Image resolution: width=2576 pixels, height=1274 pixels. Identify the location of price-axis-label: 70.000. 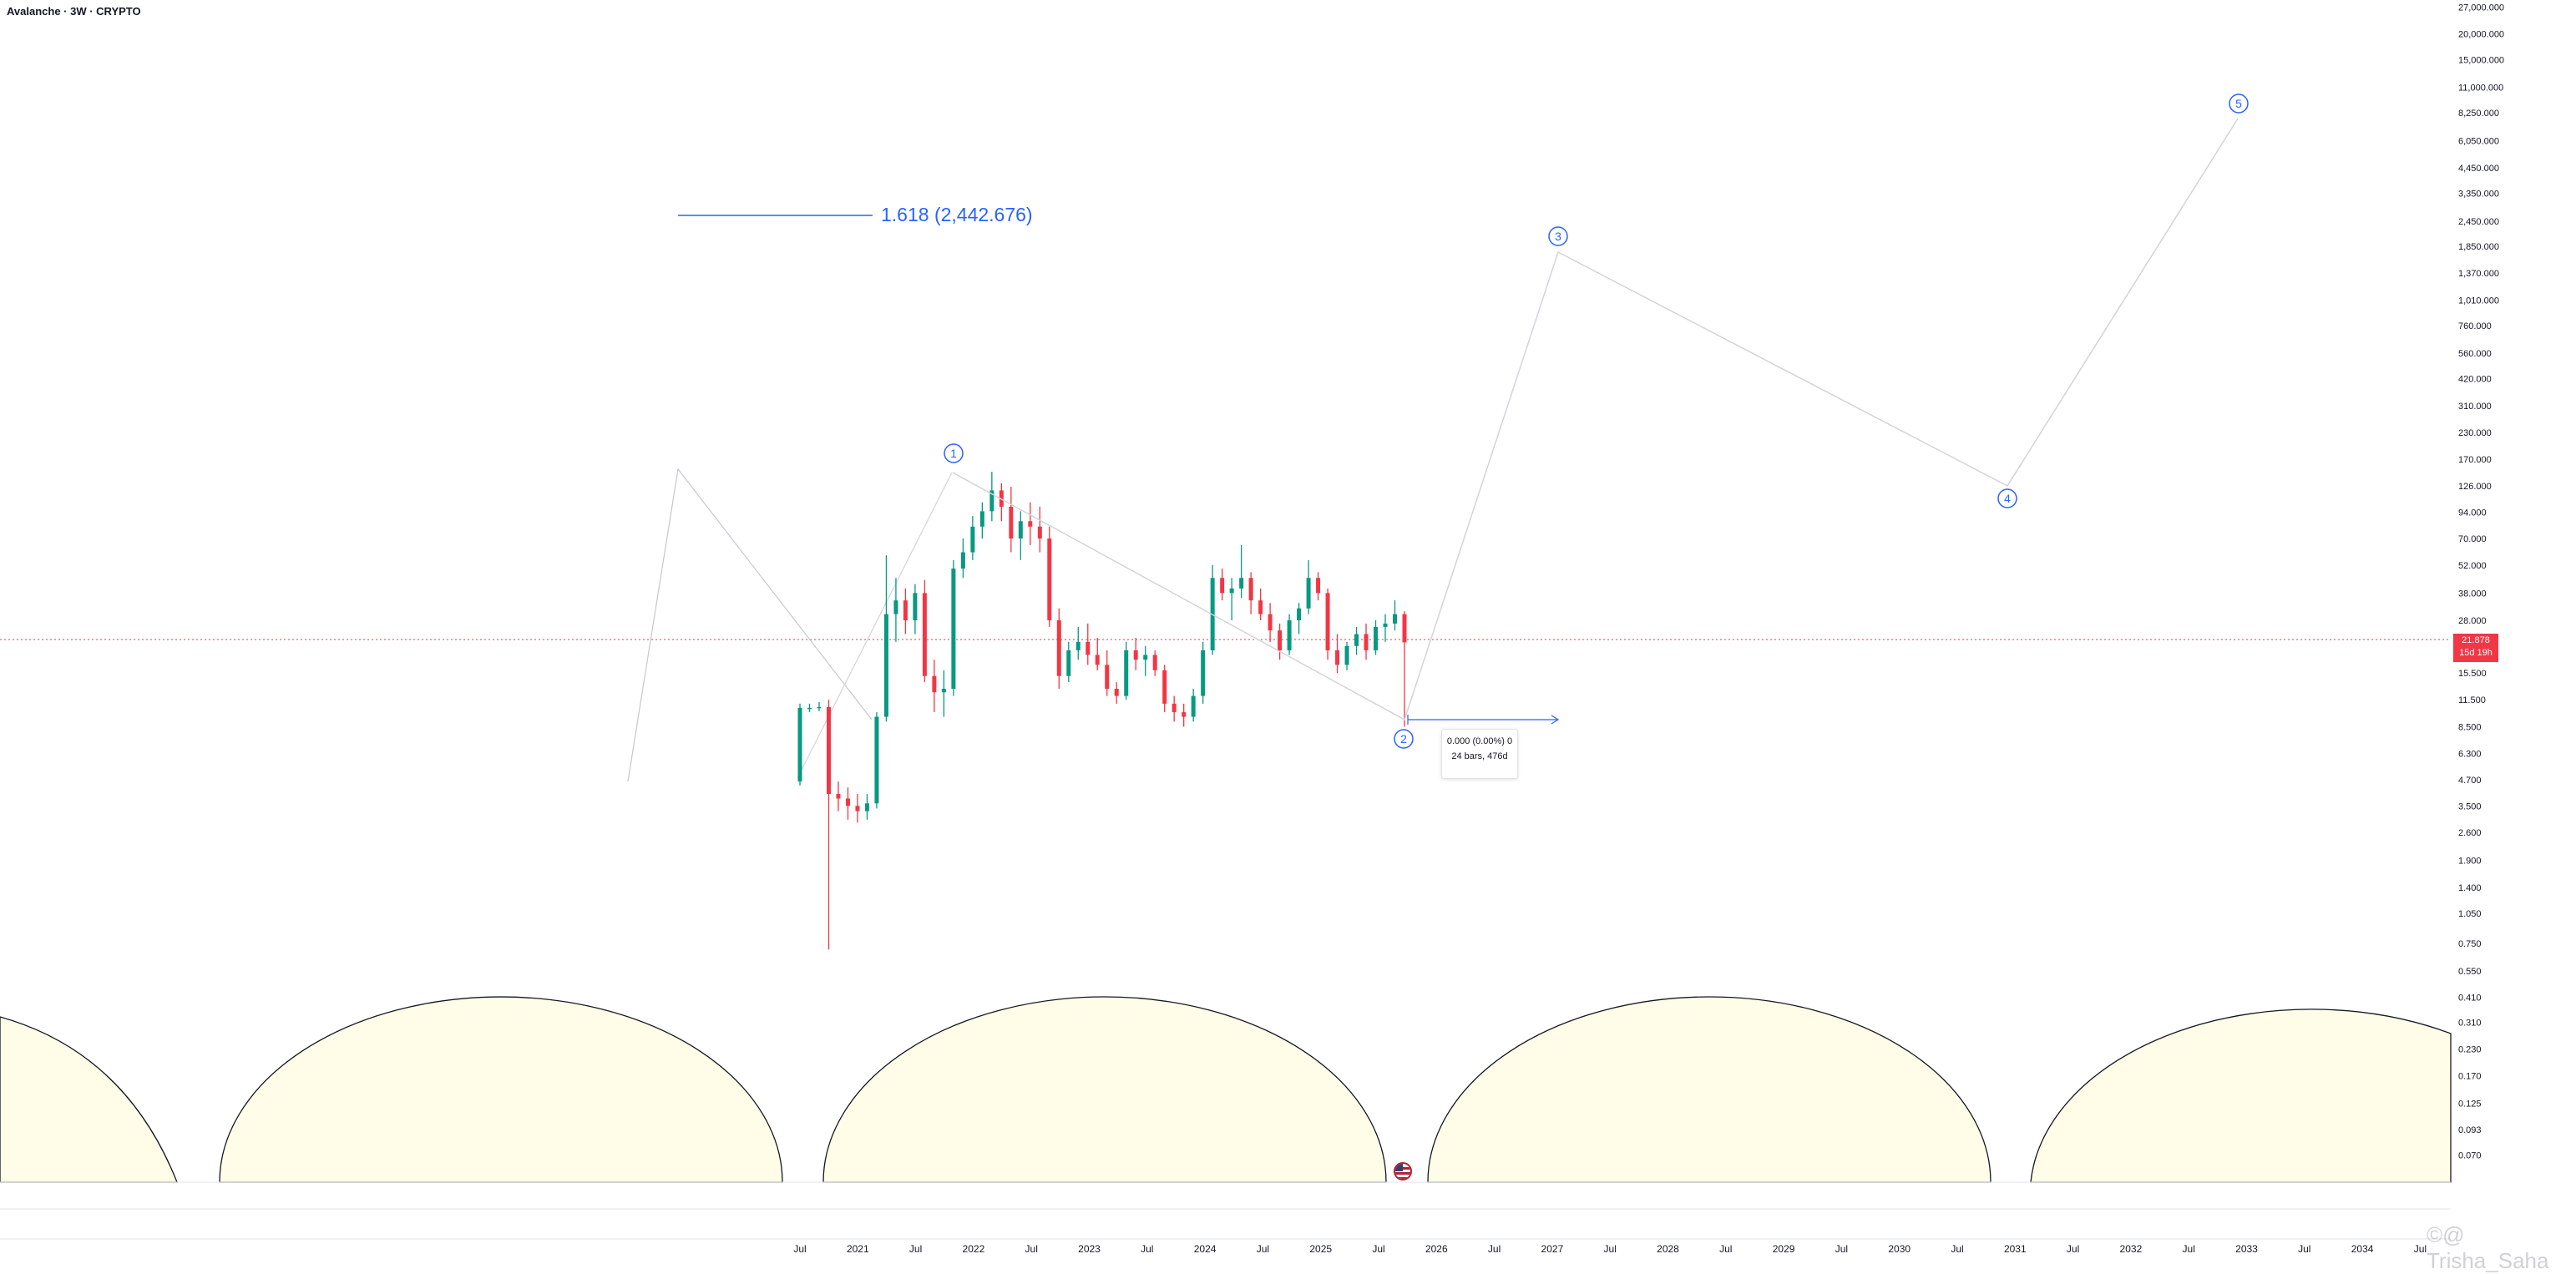
(2472, 539).